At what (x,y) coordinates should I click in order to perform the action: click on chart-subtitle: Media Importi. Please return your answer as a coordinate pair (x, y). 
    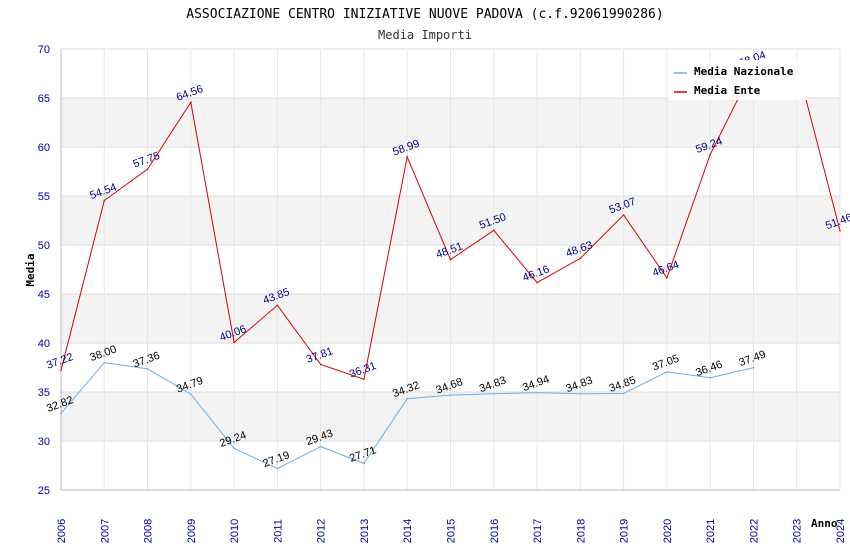
    Looking at the image, I should click on (425, 35).